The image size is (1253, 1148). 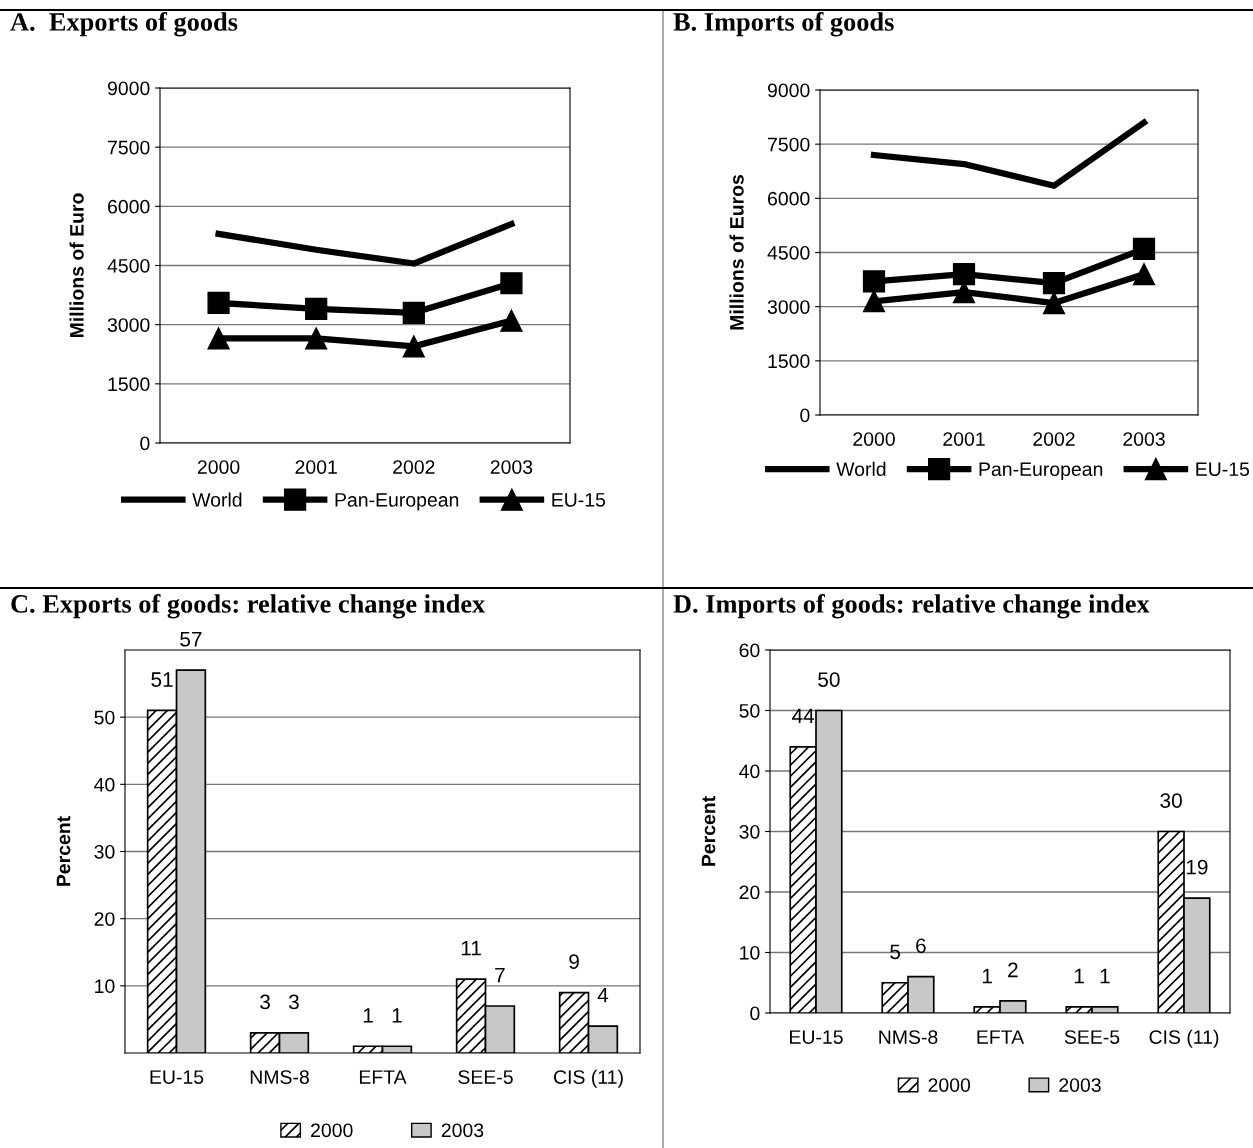 What do you see at coordinates (248, 606) in the screenshot?
I see `chart-title: C. Exports of goods: relative change index` at bounding box center [248, 606].